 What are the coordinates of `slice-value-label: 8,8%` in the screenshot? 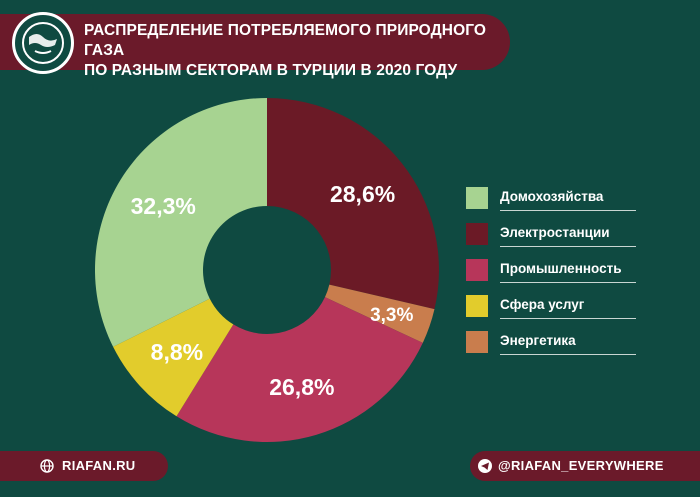 It's located at (177, 352).